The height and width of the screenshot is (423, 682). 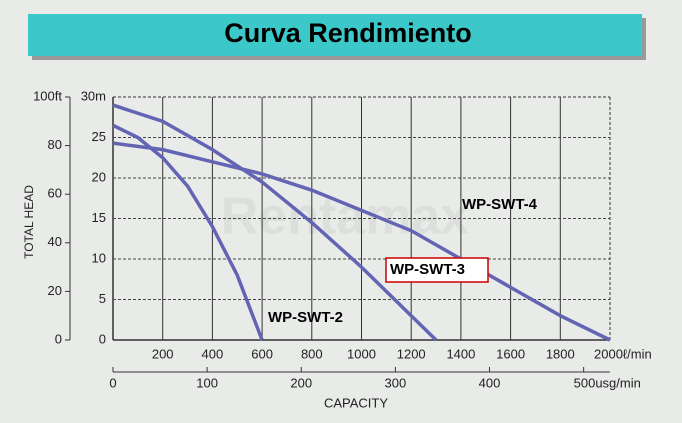 What do you see at coordinates (188, 232) in the screenshot?
I see `curve` at bounding box center [188, 232].